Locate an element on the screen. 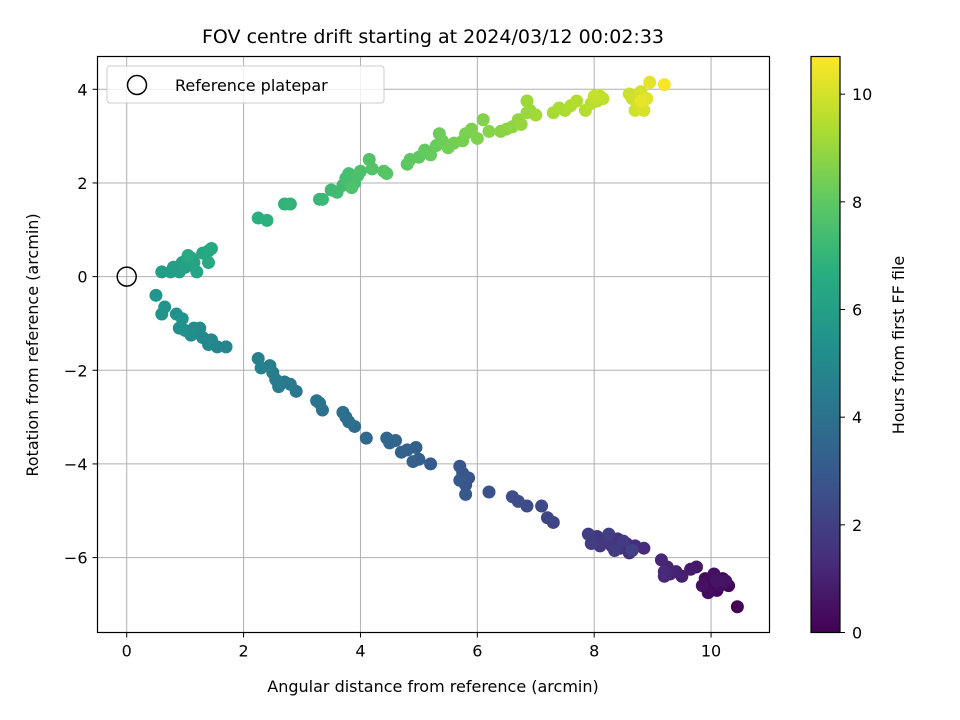 This screenshot has height=720, width=960. legend: Reference platepar is located at coordinates (245, 84).